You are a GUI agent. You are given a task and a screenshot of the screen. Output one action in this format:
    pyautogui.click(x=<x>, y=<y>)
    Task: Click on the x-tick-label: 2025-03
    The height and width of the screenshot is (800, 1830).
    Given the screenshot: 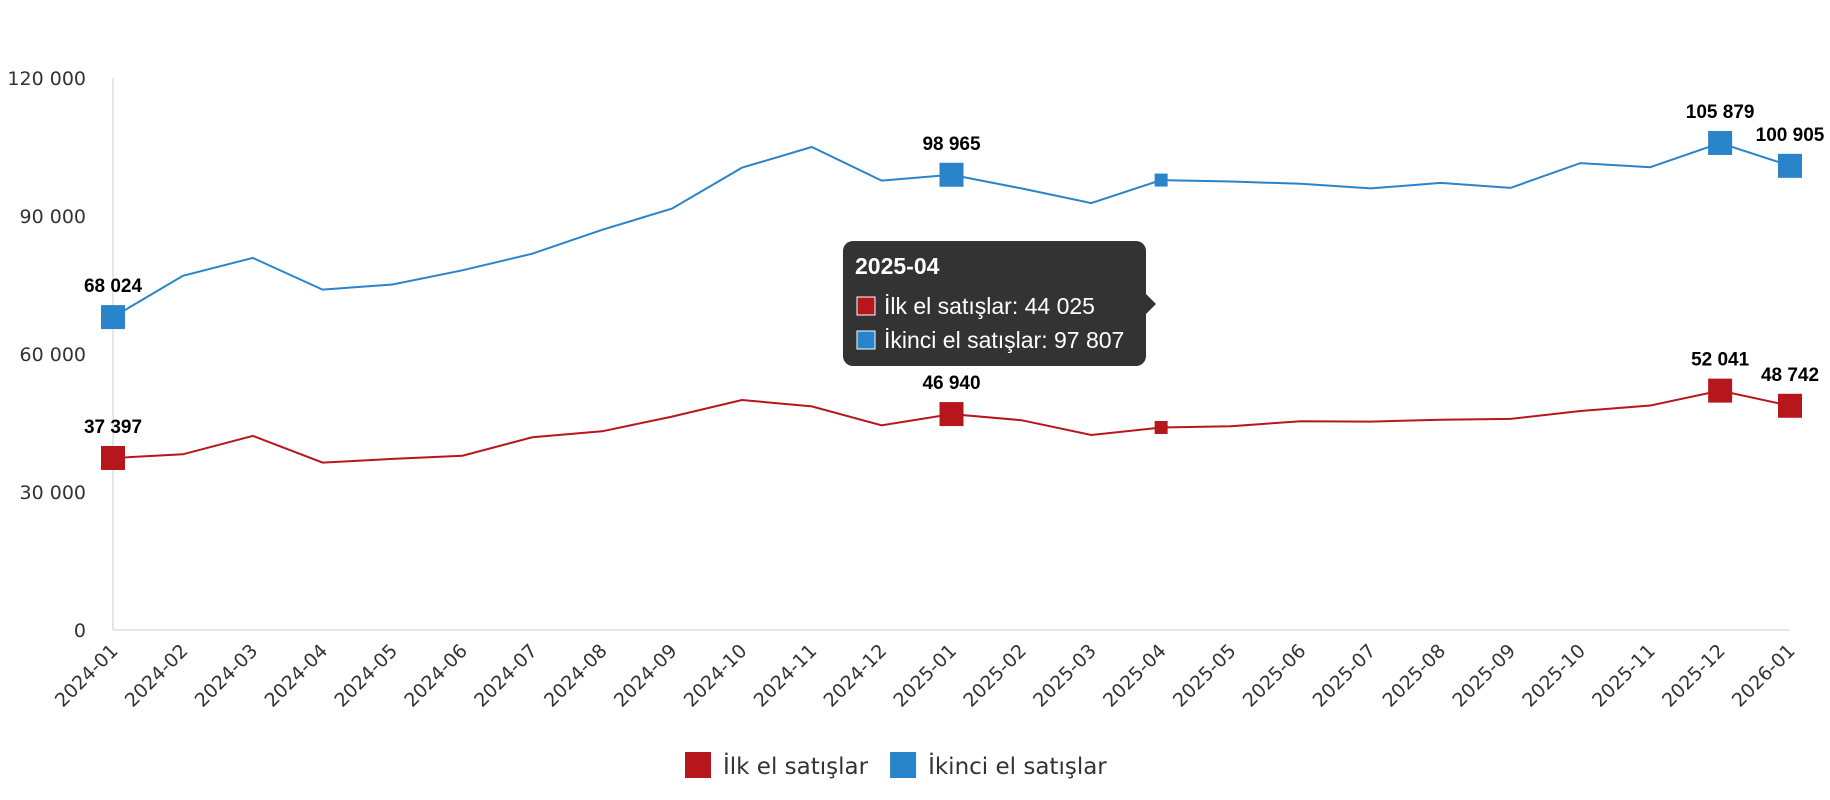 What is the action you would take?
    pyautogui.click(x=1065, y=676)
    